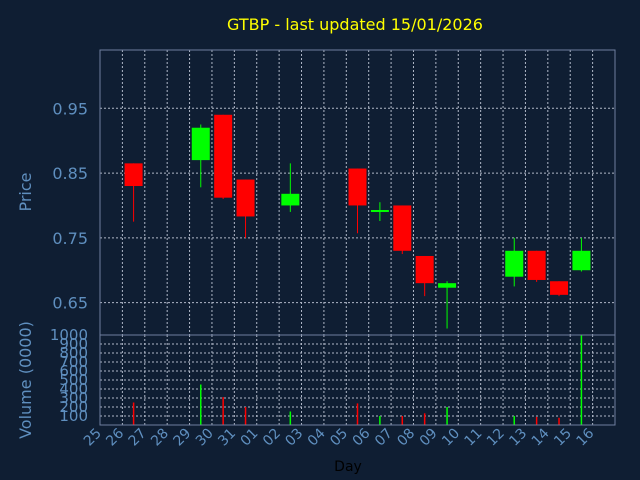 This screenshot has height=480, width=640. Describe the element at coordinates (250, 438) in the screenshot. I see `x-tick-label: 01` at that location.